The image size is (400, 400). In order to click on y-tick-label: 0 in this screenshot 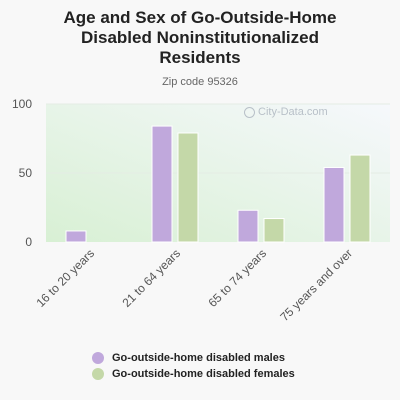, I will do `click(28, 242)`.